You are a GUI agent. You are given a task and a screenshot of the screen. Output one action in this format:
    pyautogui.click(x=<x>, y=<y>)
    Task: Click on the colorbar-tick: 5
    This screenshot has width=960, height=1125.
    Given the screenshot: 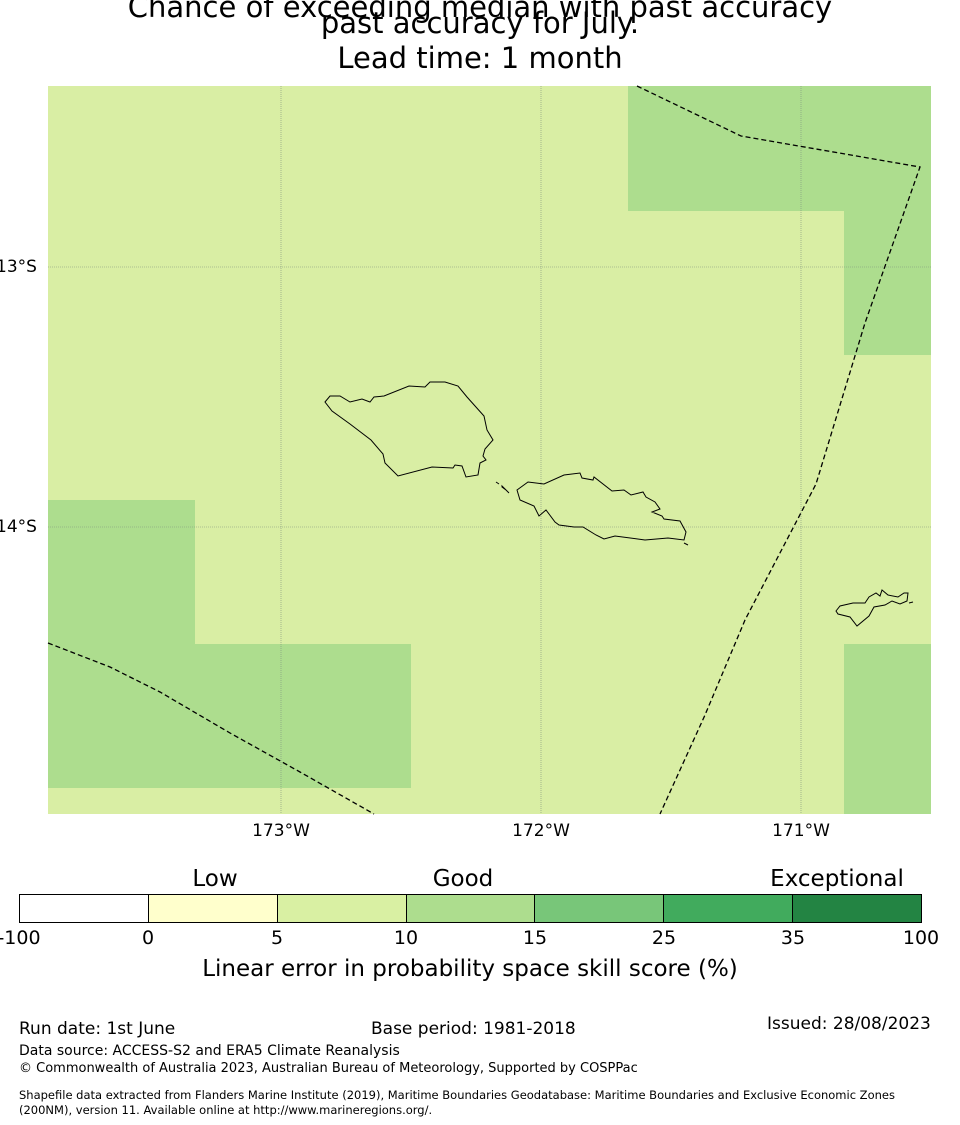 What is the action you would take?
    pyautogui.click(x=277, y=938)
    